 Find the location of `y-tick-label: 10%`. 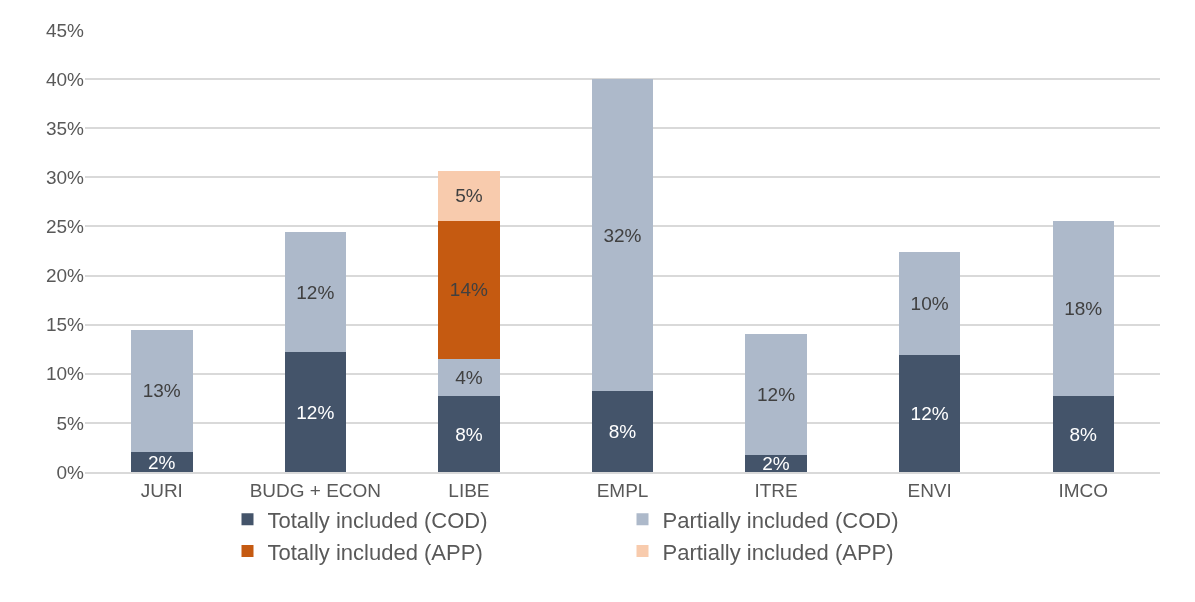

y-tick-label: 10% is located at coordinates (65, 374).